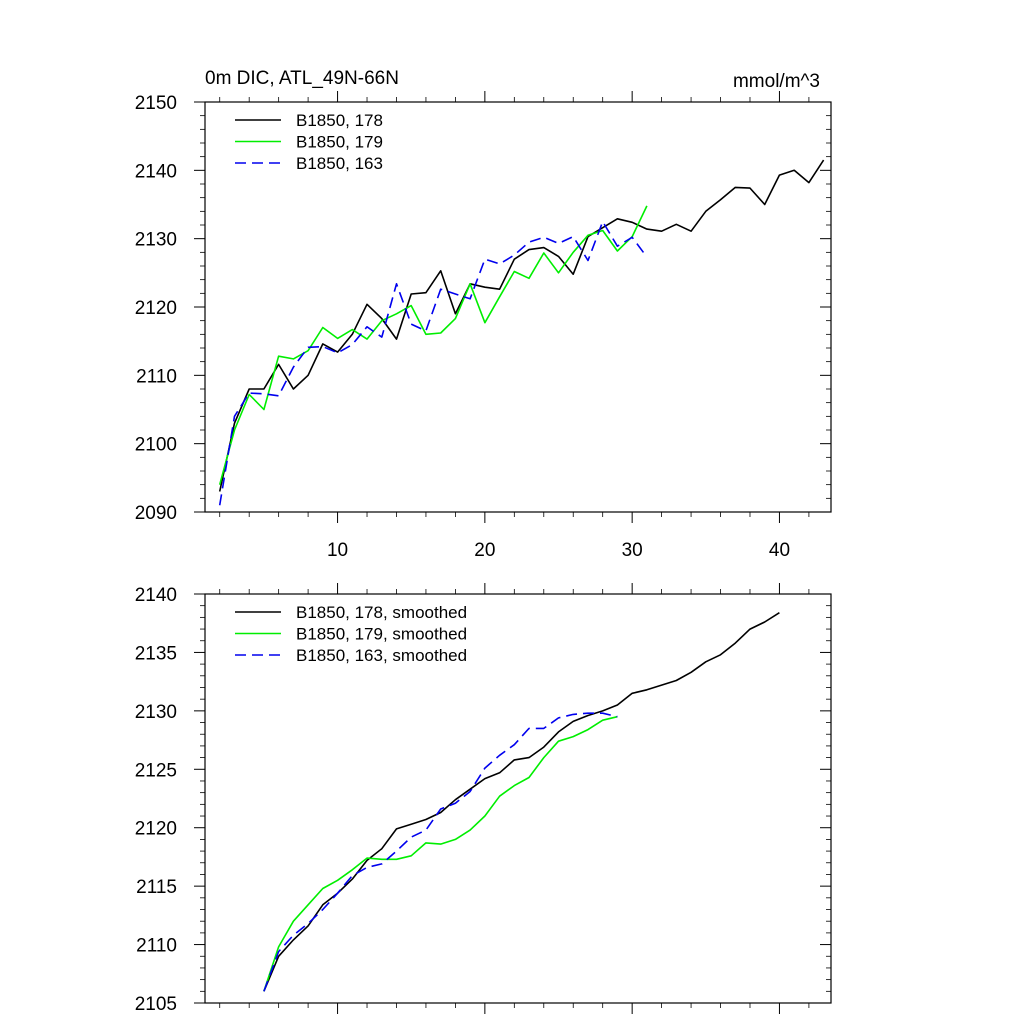  Describe the element at coordinates (339, 142) in the screenshot. I see `legend-label: B1850, 179` at that location.